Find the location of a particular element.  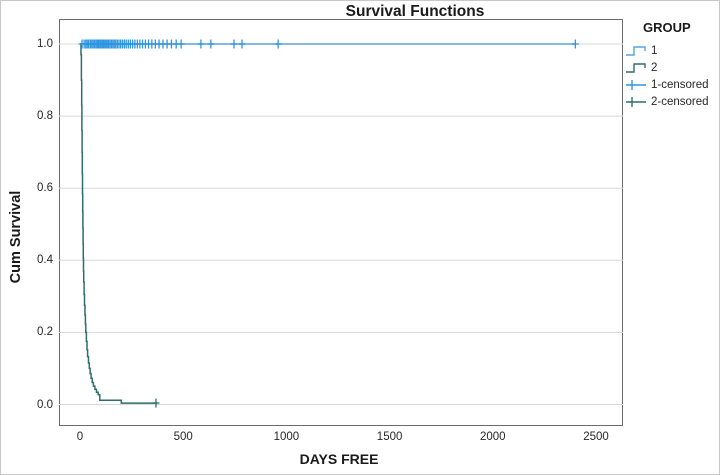

y-tick-label: 0.0 is located at coordinates (45, 404).